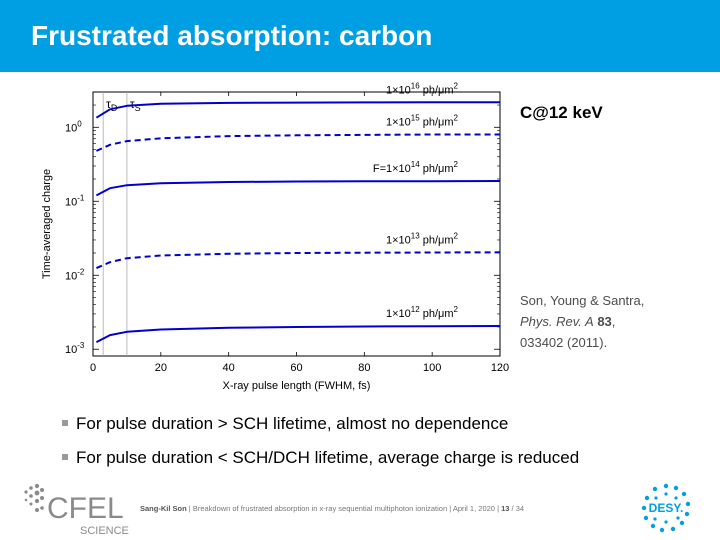 This screenshot has height=540, width=720. What do you see at coordinates (297, 386) in the screenshot?
I see `x-axis-label: X-ray pulse length (FWHM, fs)` at bounding box center [297, 386].